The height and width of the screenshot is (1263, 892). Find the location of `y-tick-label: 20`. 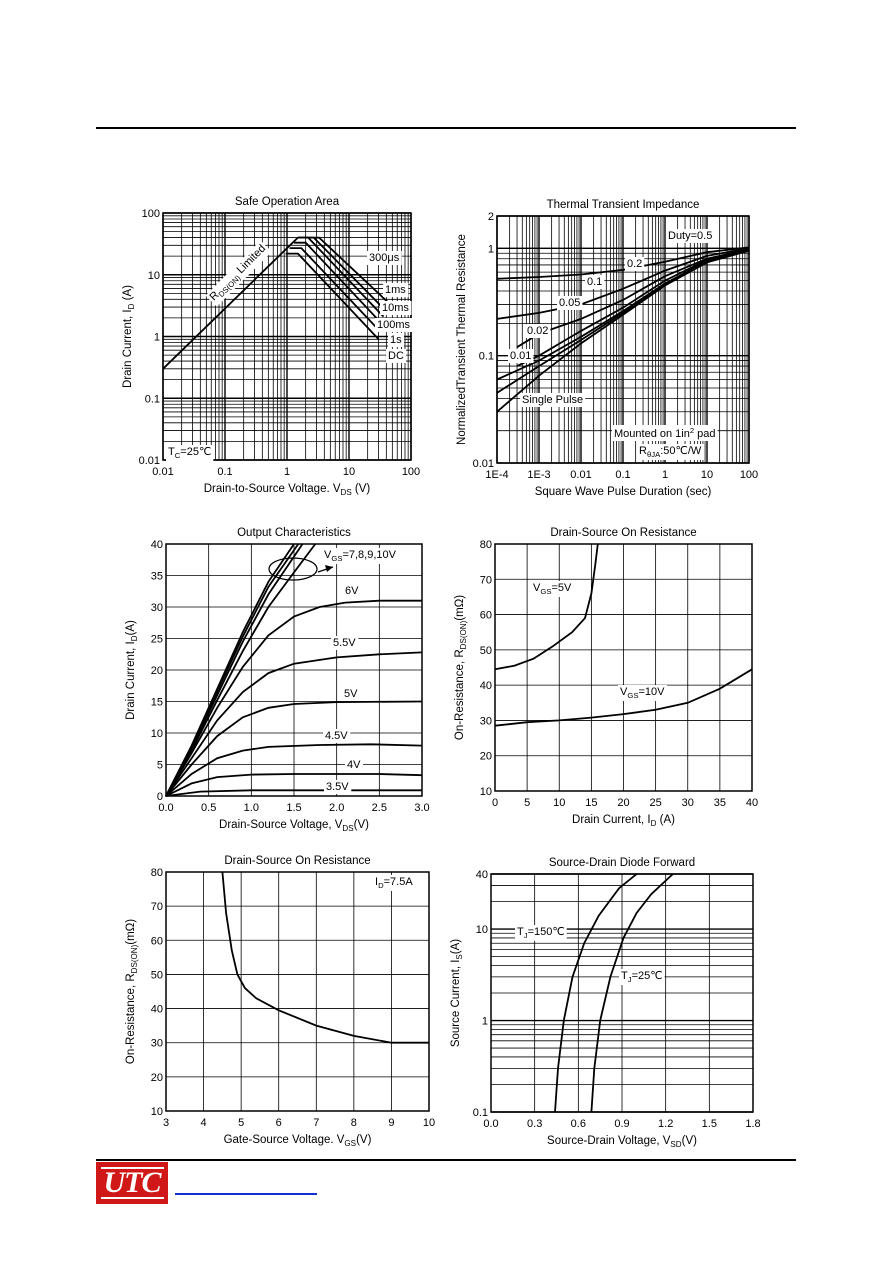

y-tick-label: 20 is located at coordinates (157, 671).